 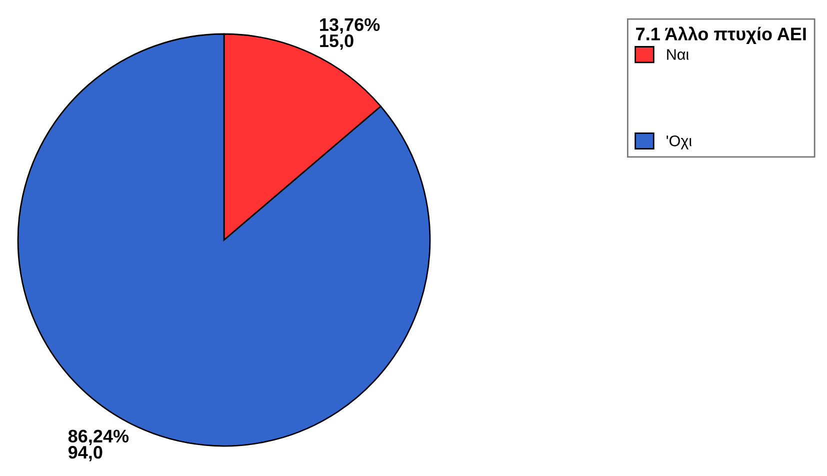 What do you see at coordinates (679, 142) in the screenshot?
I see `legend-label: 'Οχι` at bounding box center [679, 142].